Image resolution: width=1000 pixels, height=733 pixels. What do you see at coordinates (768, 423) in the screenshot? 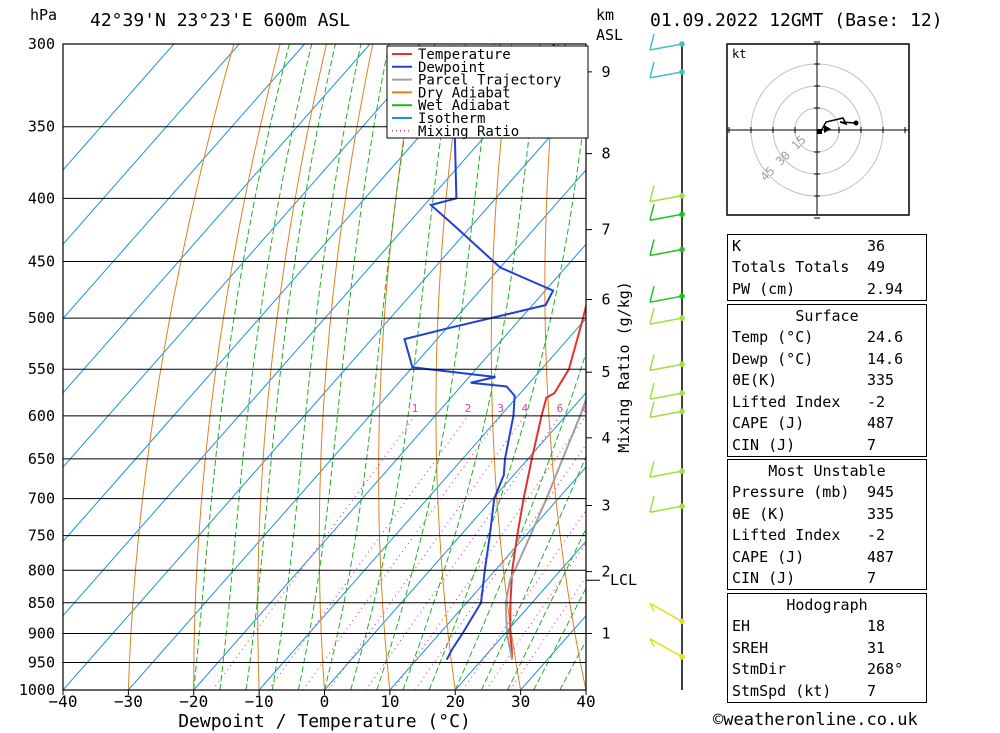
I see `surface-label: CAPE (J)` at bounding box center [768, 423].